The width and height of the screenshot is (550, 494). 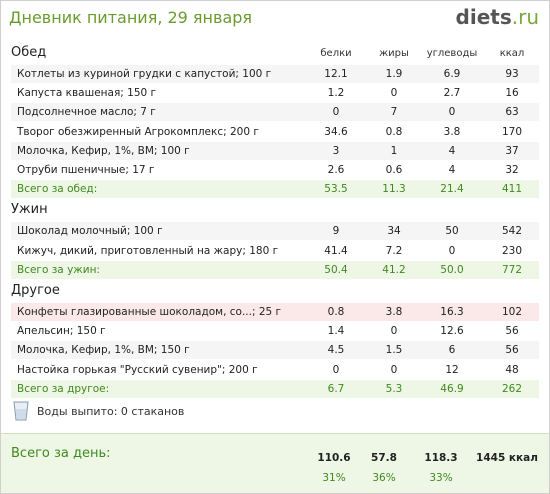 What do you see at coordinates (275, 270) in the screenshot?
I see `section-total-row: Всего за ужин: 50.4 41.2 50.0 772` at bounding box center [275, 270].